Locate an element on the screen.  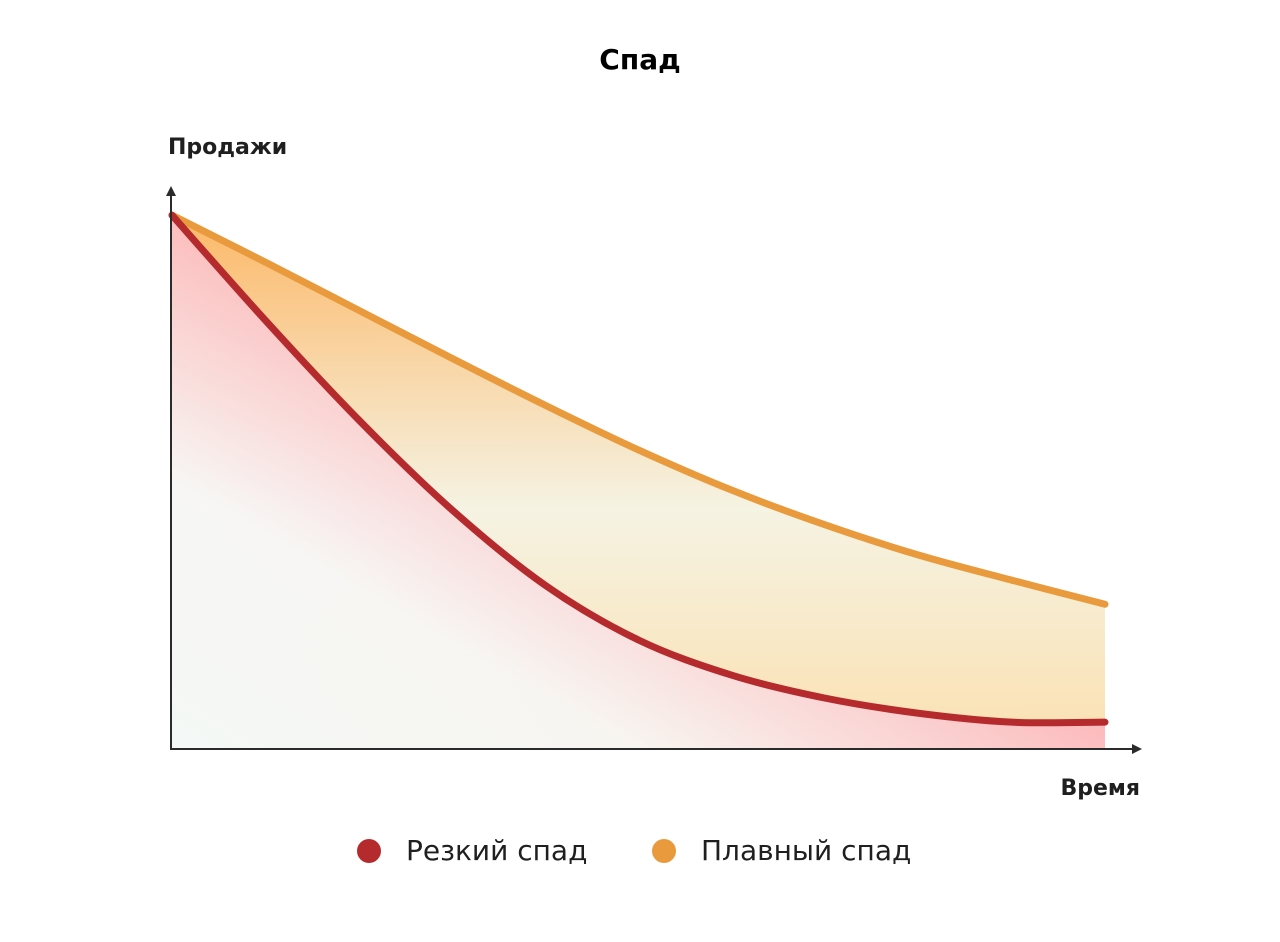
y-axis-label: Продажи is located at coordinates (227, 147).